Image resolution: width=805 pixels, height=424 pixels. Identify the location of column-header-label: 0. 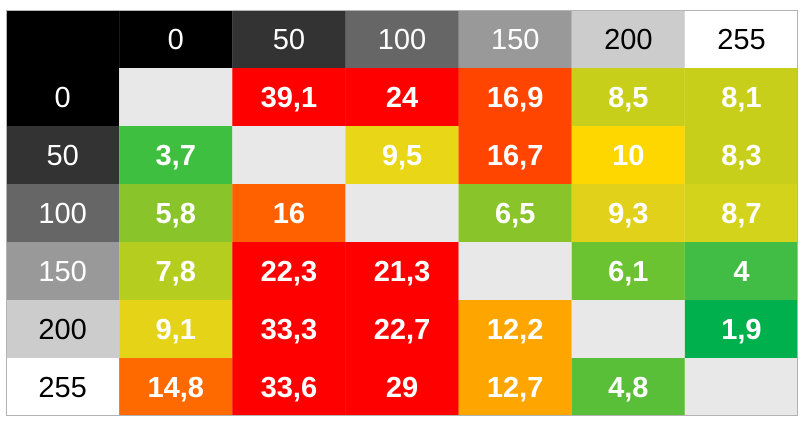
(176, 40).